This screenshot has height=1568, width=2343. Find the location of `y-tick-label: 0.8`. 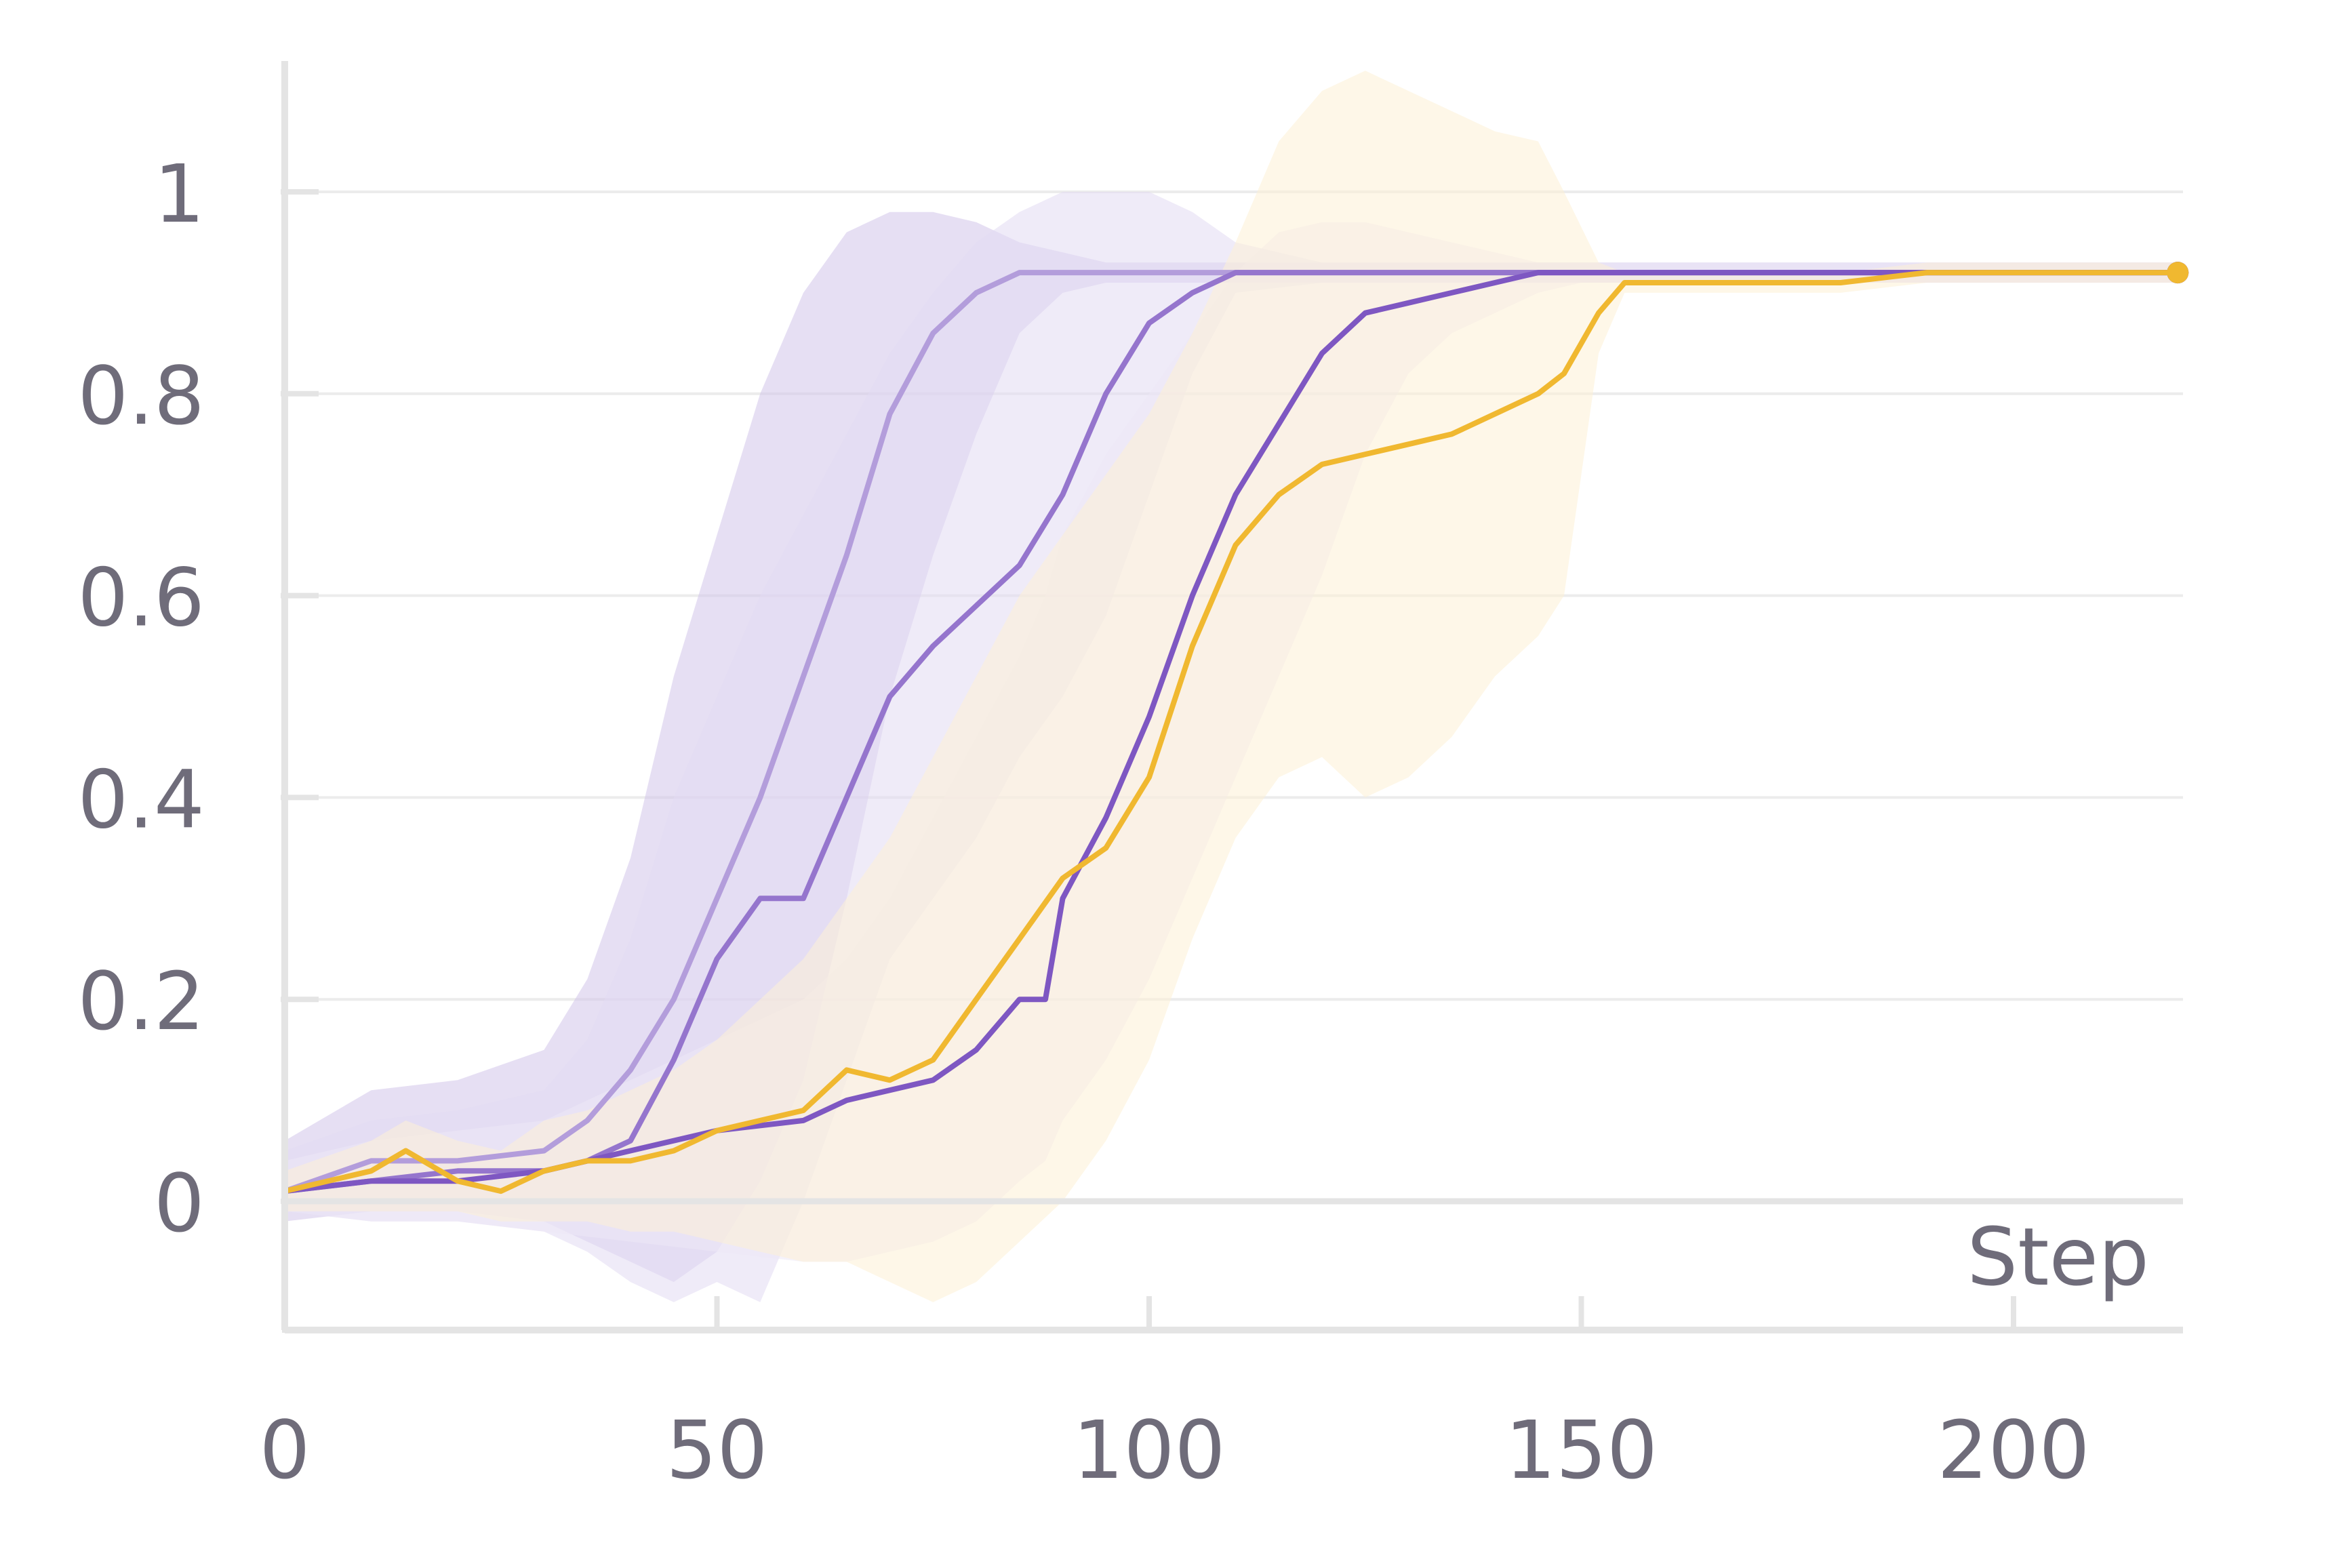

y-tick-label: 0.8 is located at coordinates (141, 396).